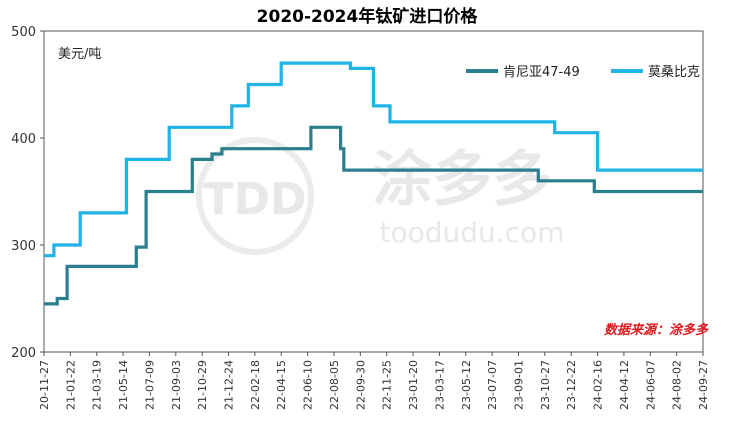  Describe the element at coordinates (462, 180) in the screenshot. I see `watermark-brand: 涂多多` at that location.